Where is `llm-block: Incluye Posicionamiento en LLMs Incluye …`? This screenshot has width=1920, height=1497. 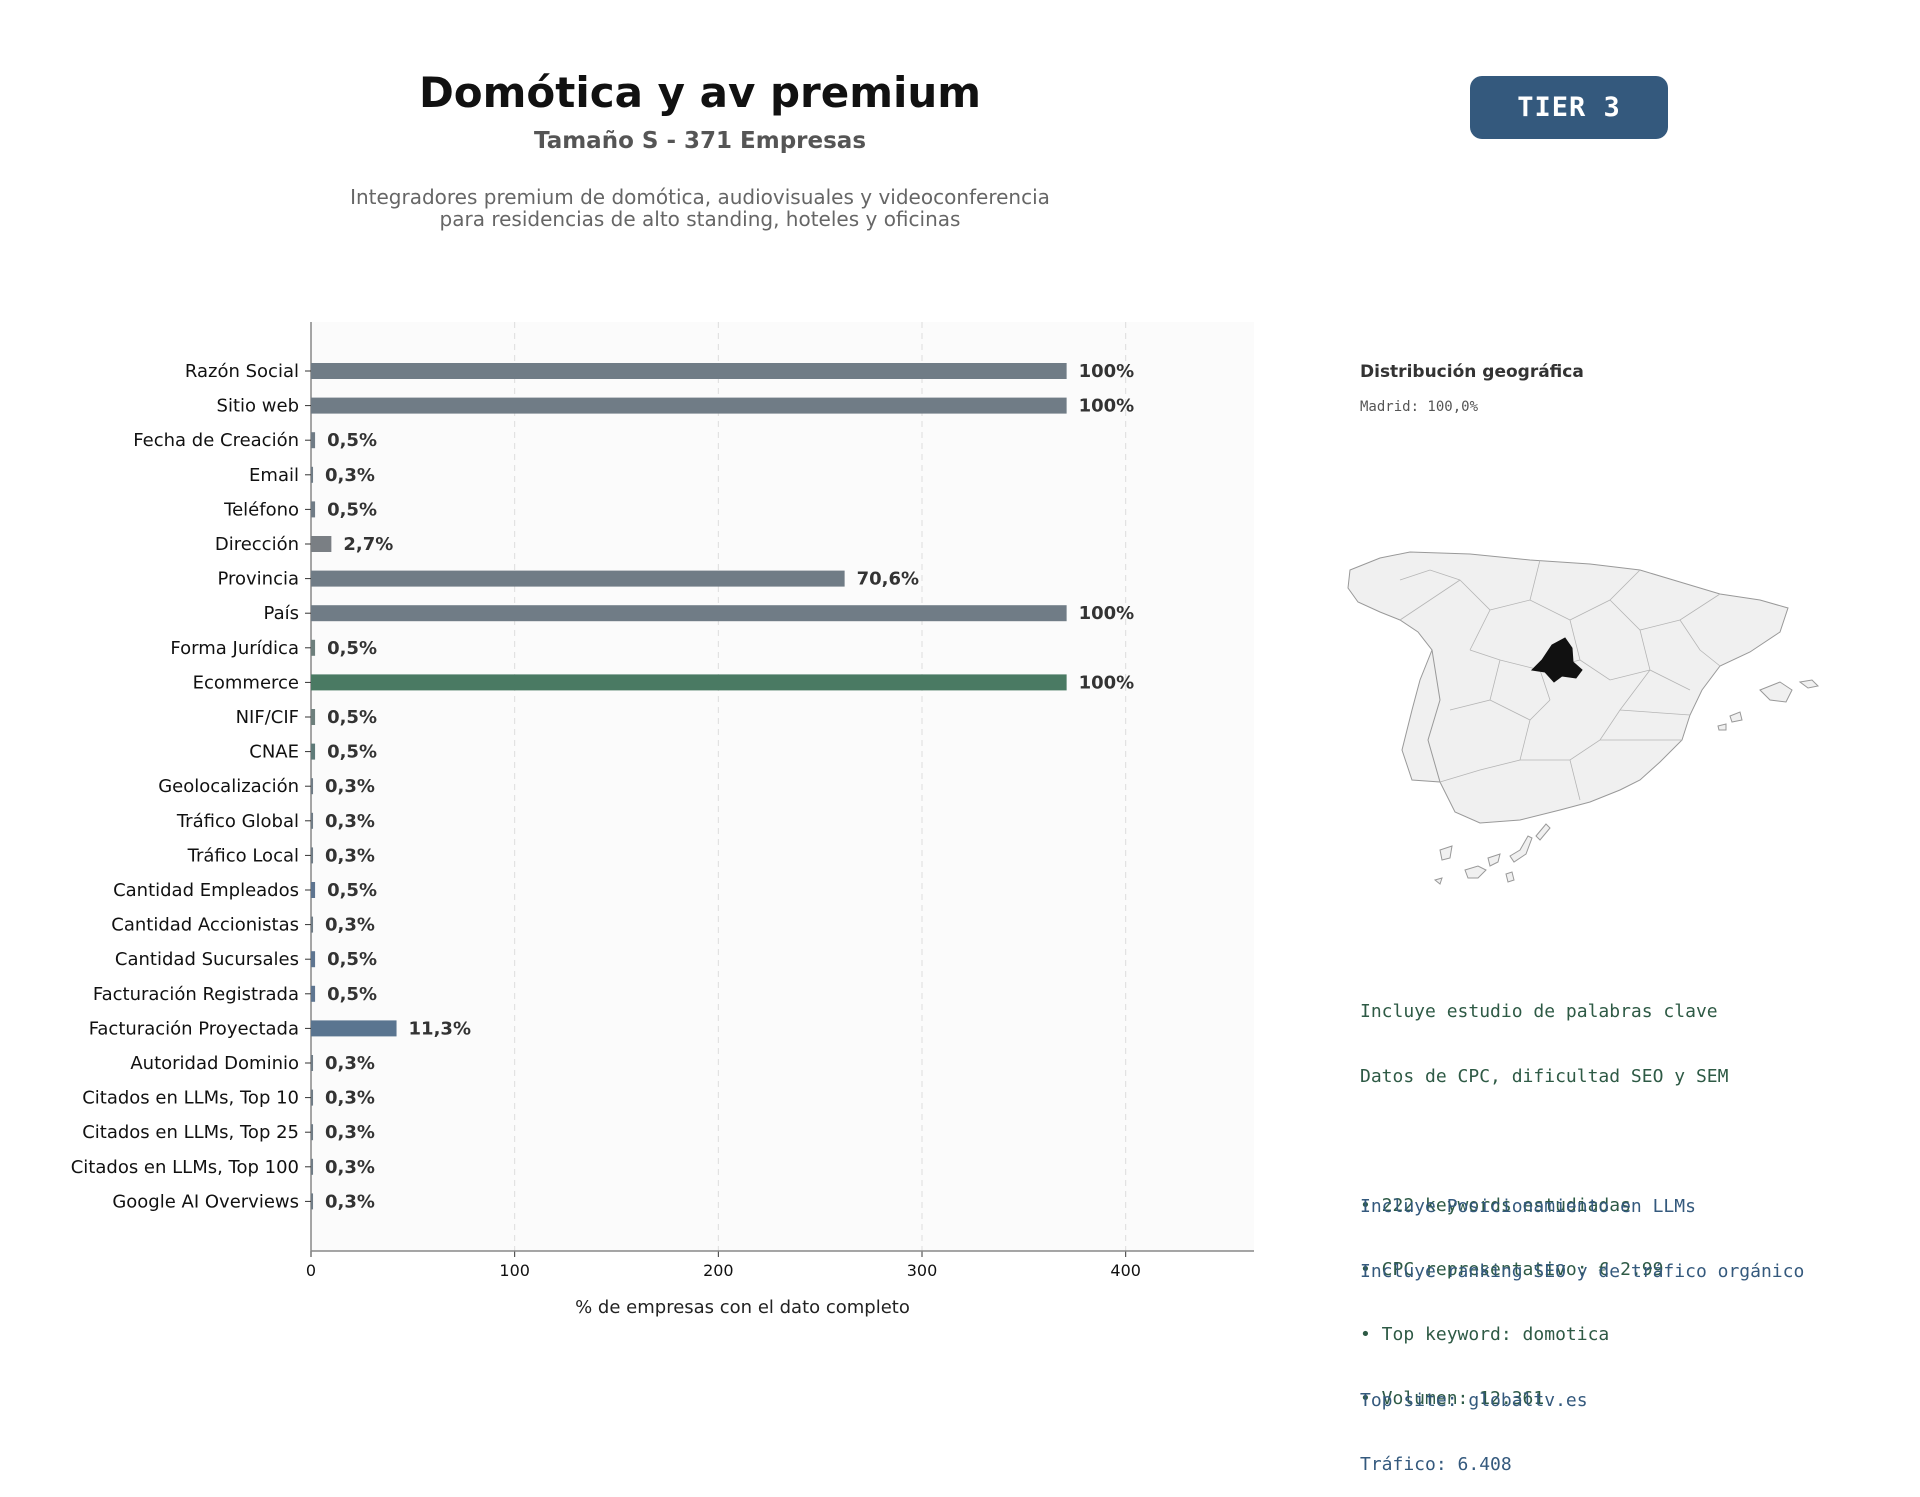 llm-block: Incluye Posicionamiento en LLMs Incluye … is located at coordinates (1582, 1325).